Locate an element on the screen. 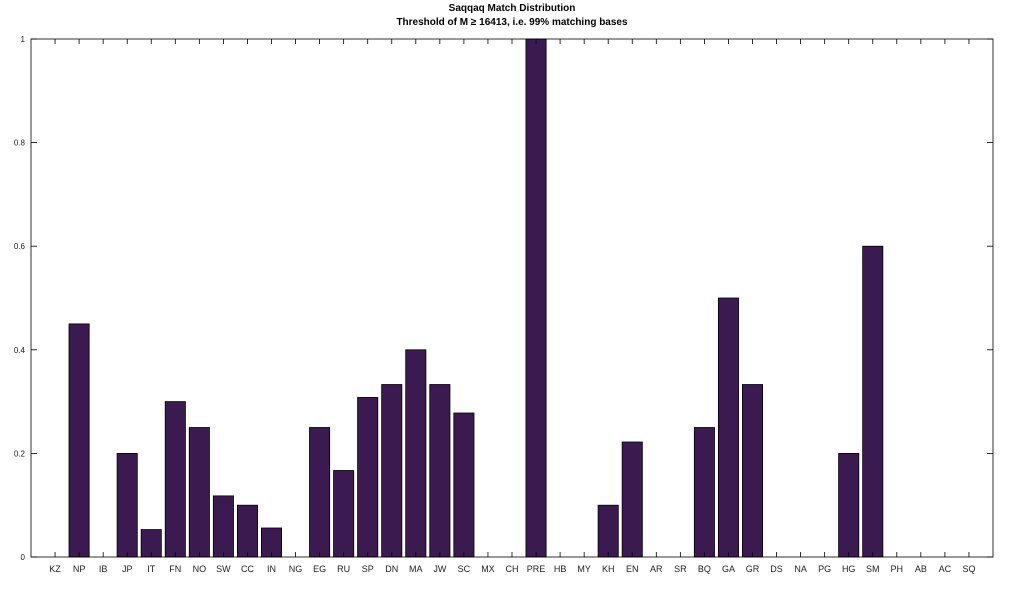 This screenshot has width=1024, height=595. x-tick-label: BQ is located at coordinates (704, 569).